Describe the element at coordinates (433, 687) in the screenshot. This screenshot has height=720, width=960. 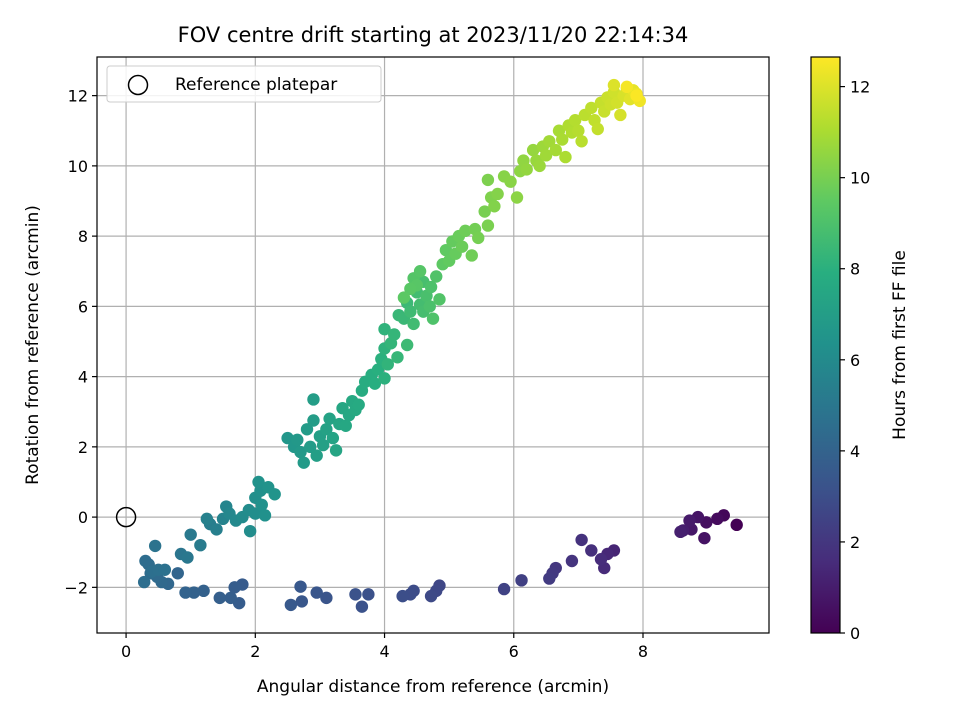
I see `x-axis-label: Angular distance from reference (arcmin)` at that location.